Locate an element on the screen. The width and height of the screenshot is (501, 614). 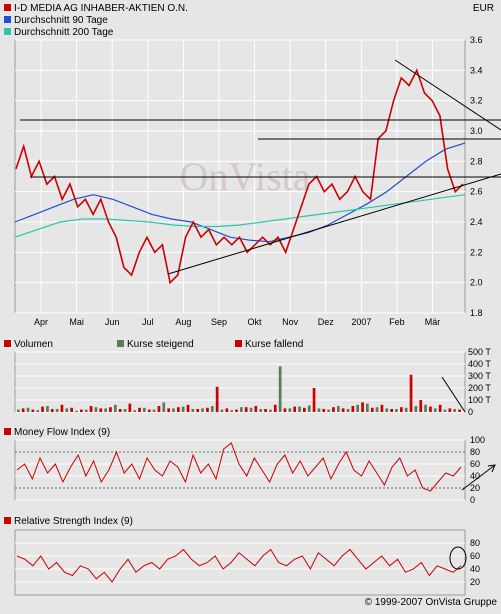
mfi-title-swatch is located at coordinates (7, 431).